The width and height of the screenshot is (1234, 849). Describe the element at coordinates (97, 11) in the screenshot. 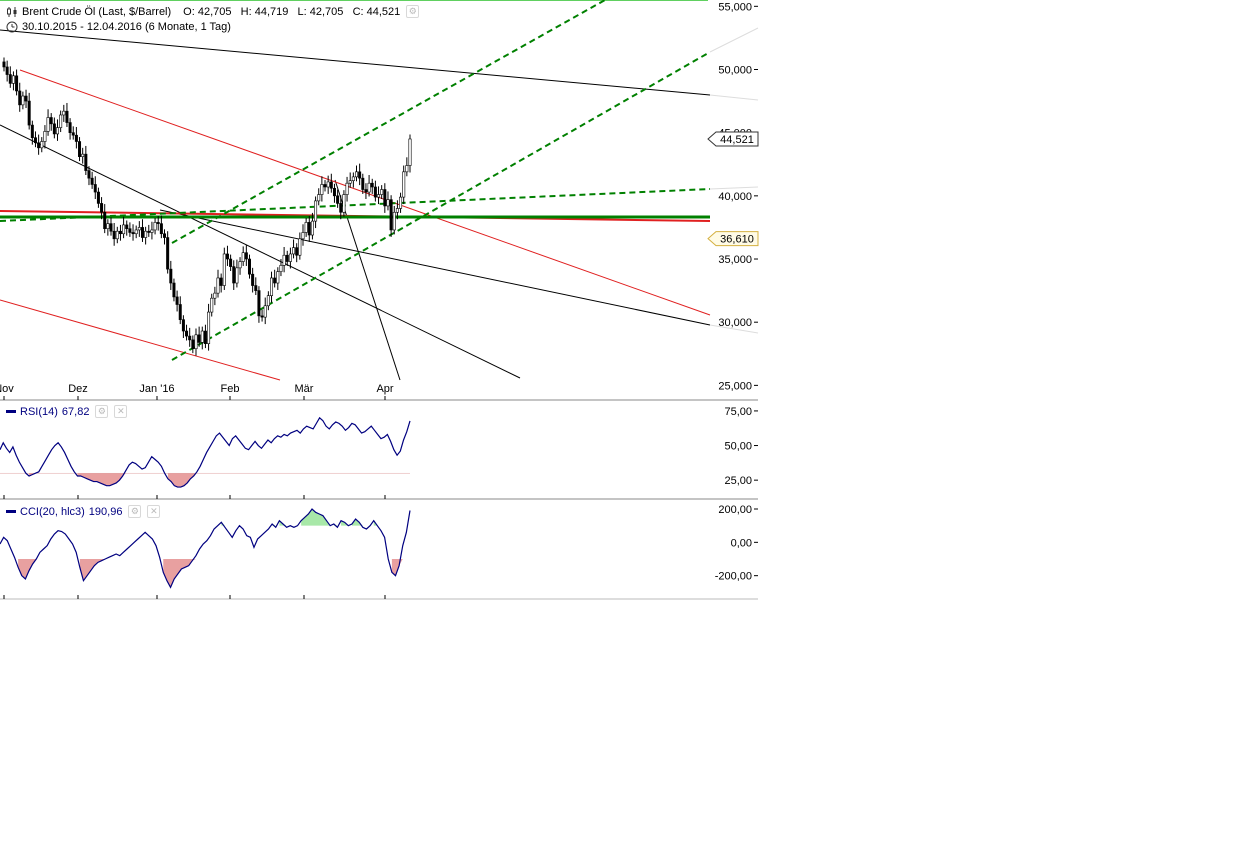

I see `instrument-name: Brent Crude Öl (Last, $/Barrel)` at that location.